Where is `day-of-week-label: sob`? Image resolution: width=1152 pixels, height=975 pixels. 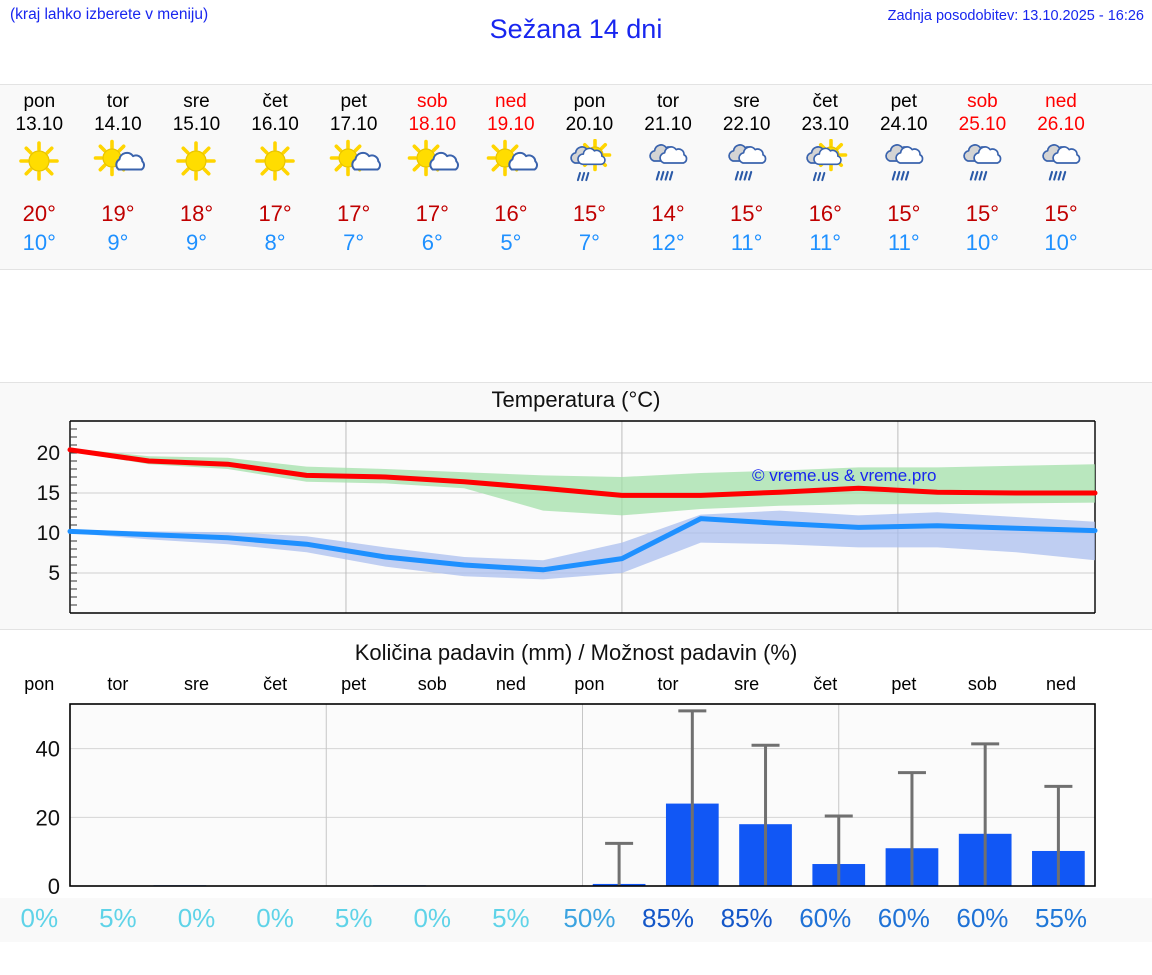 day-of-week-label: sob is located at coordinates (432, 101).